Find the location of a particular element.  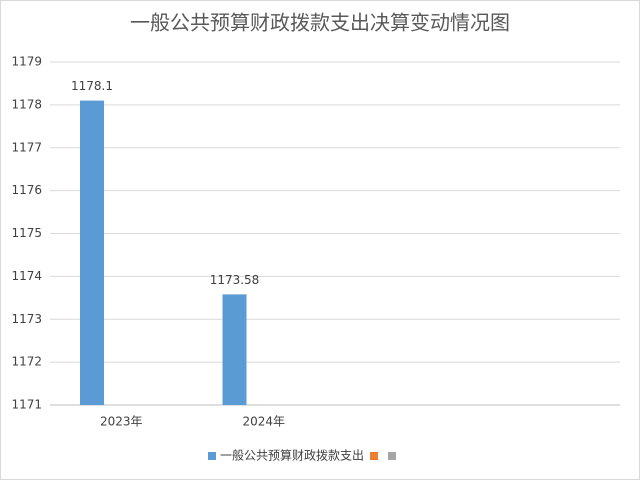

x-tick-label: 2023年 is located at coordinates (121, 422).